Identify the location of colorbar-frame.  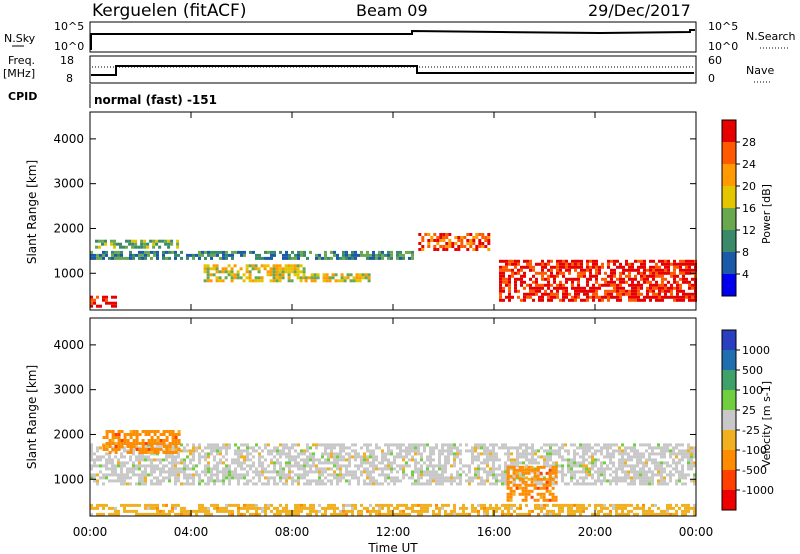
(729, 420).